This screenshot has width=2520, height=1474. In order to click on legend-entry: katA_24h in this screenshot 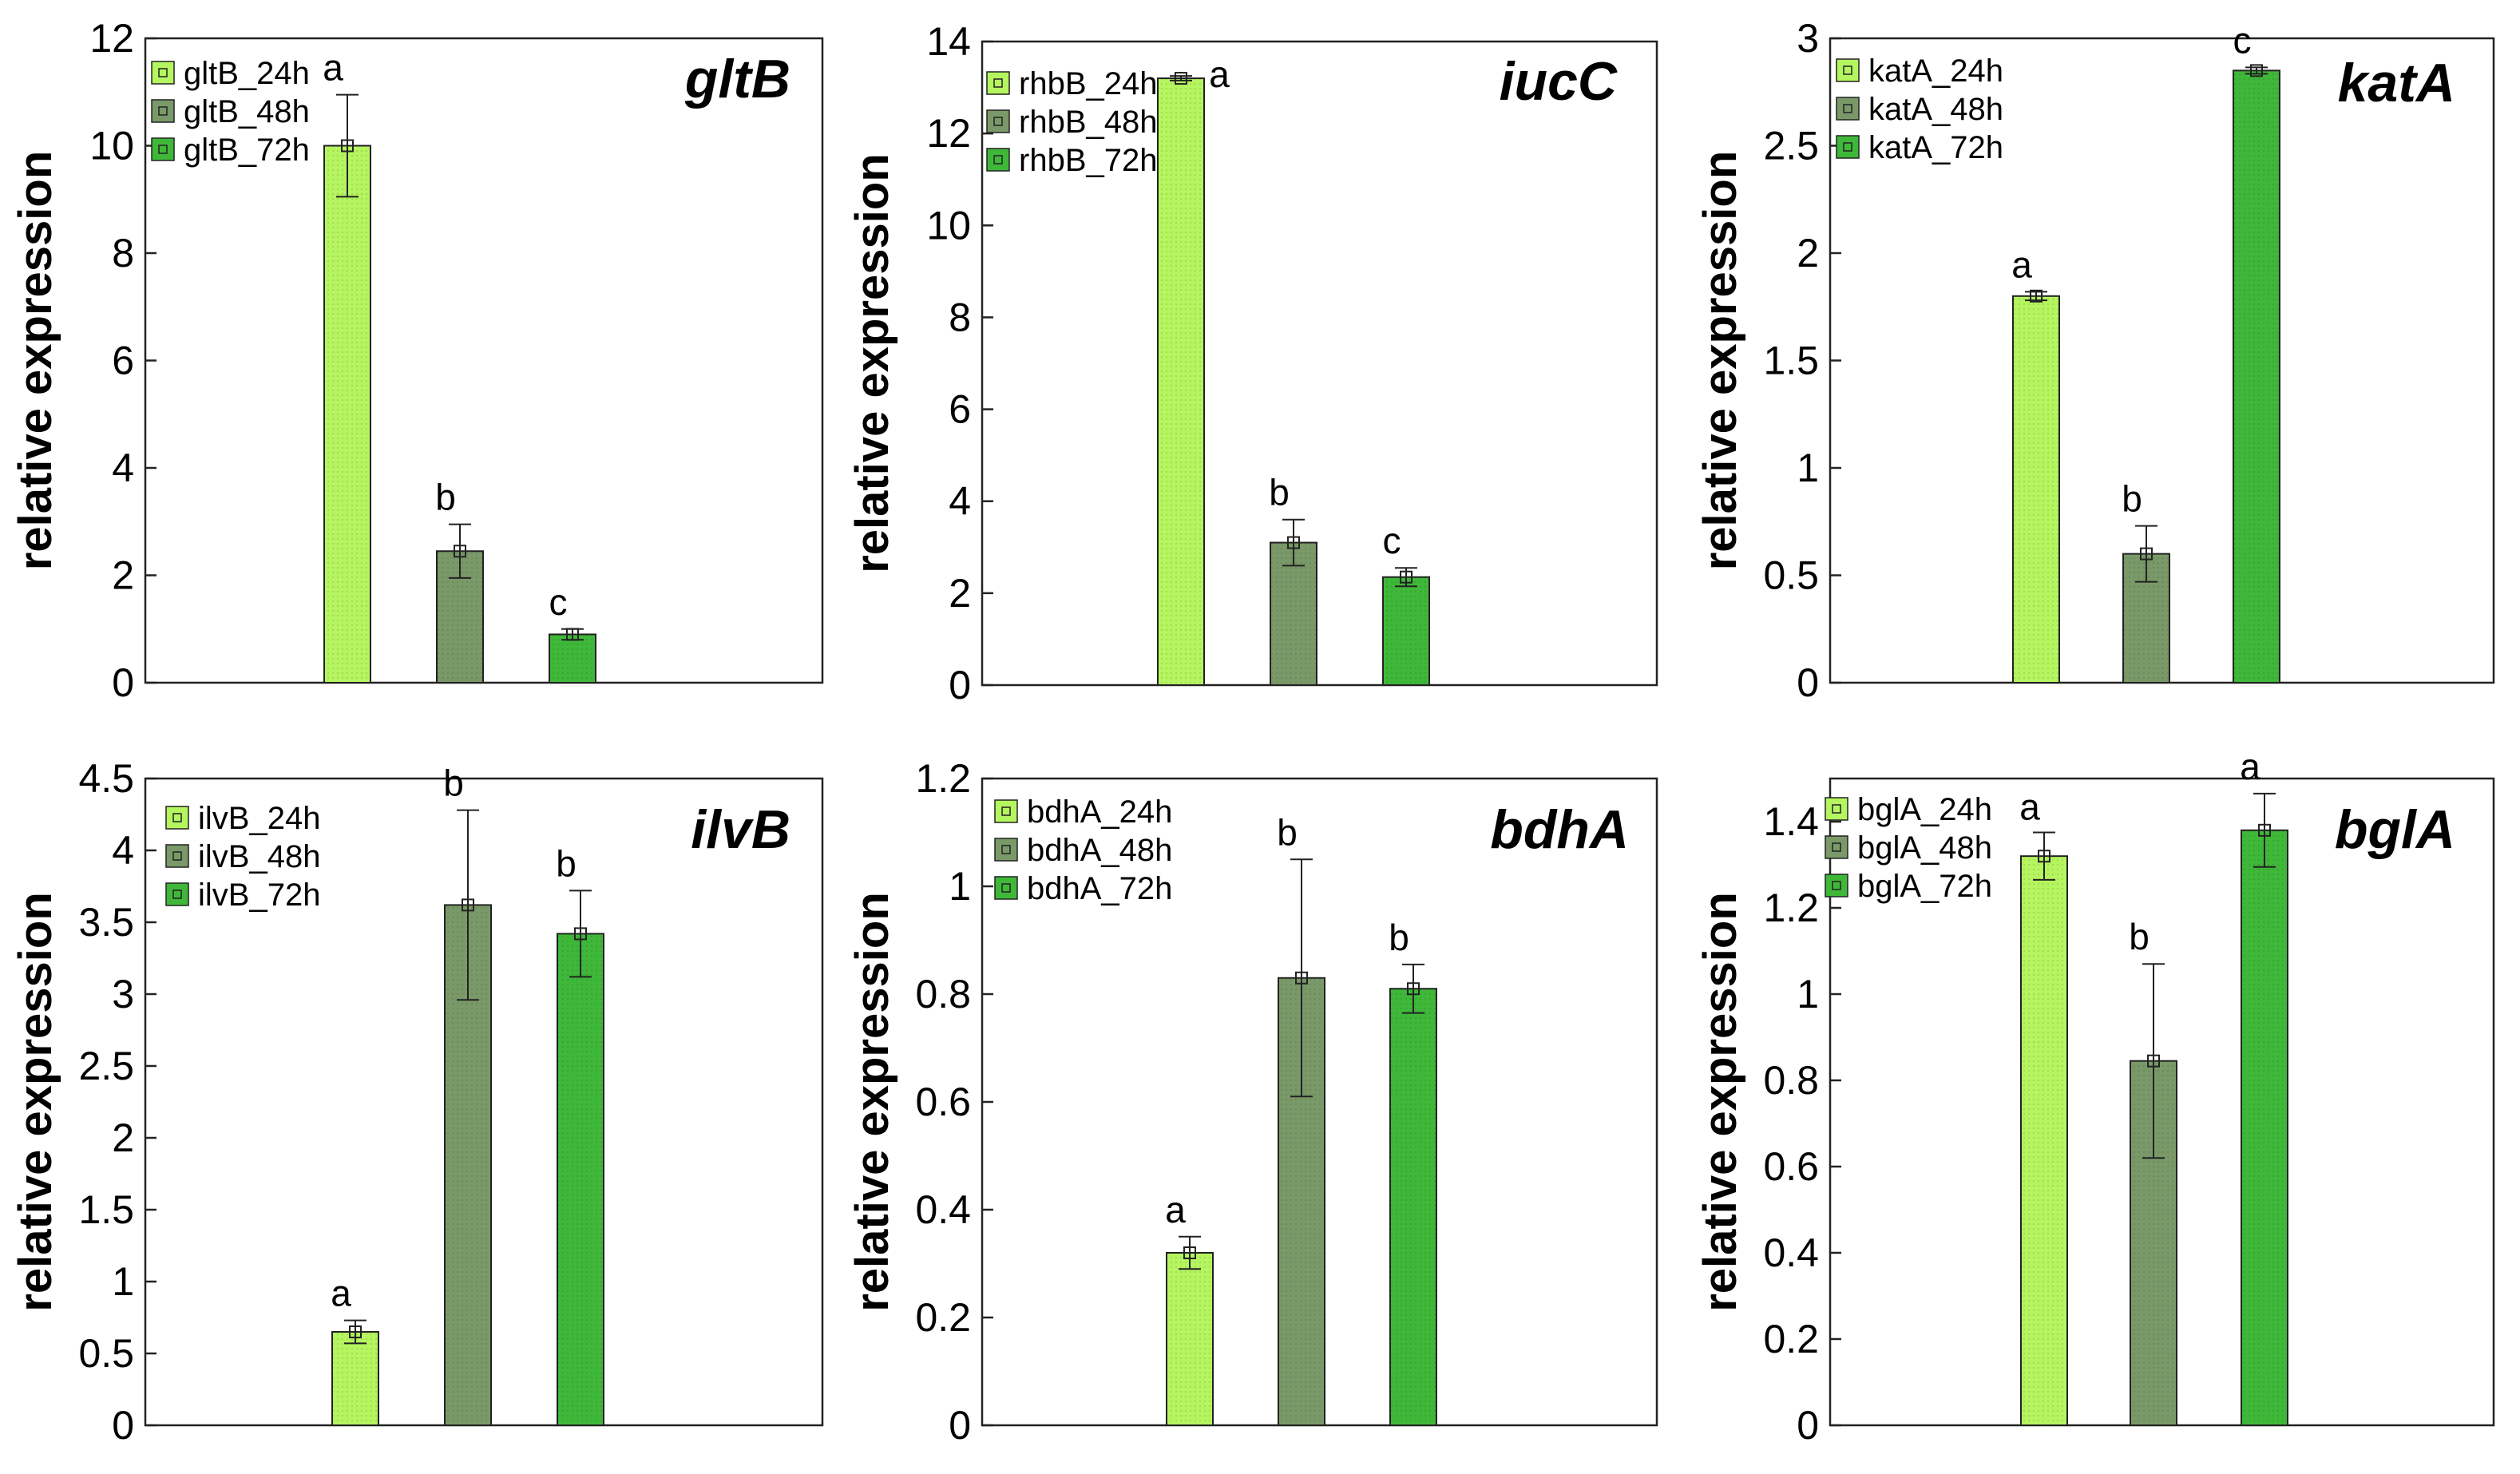, I will do `click(1935, 71)`.